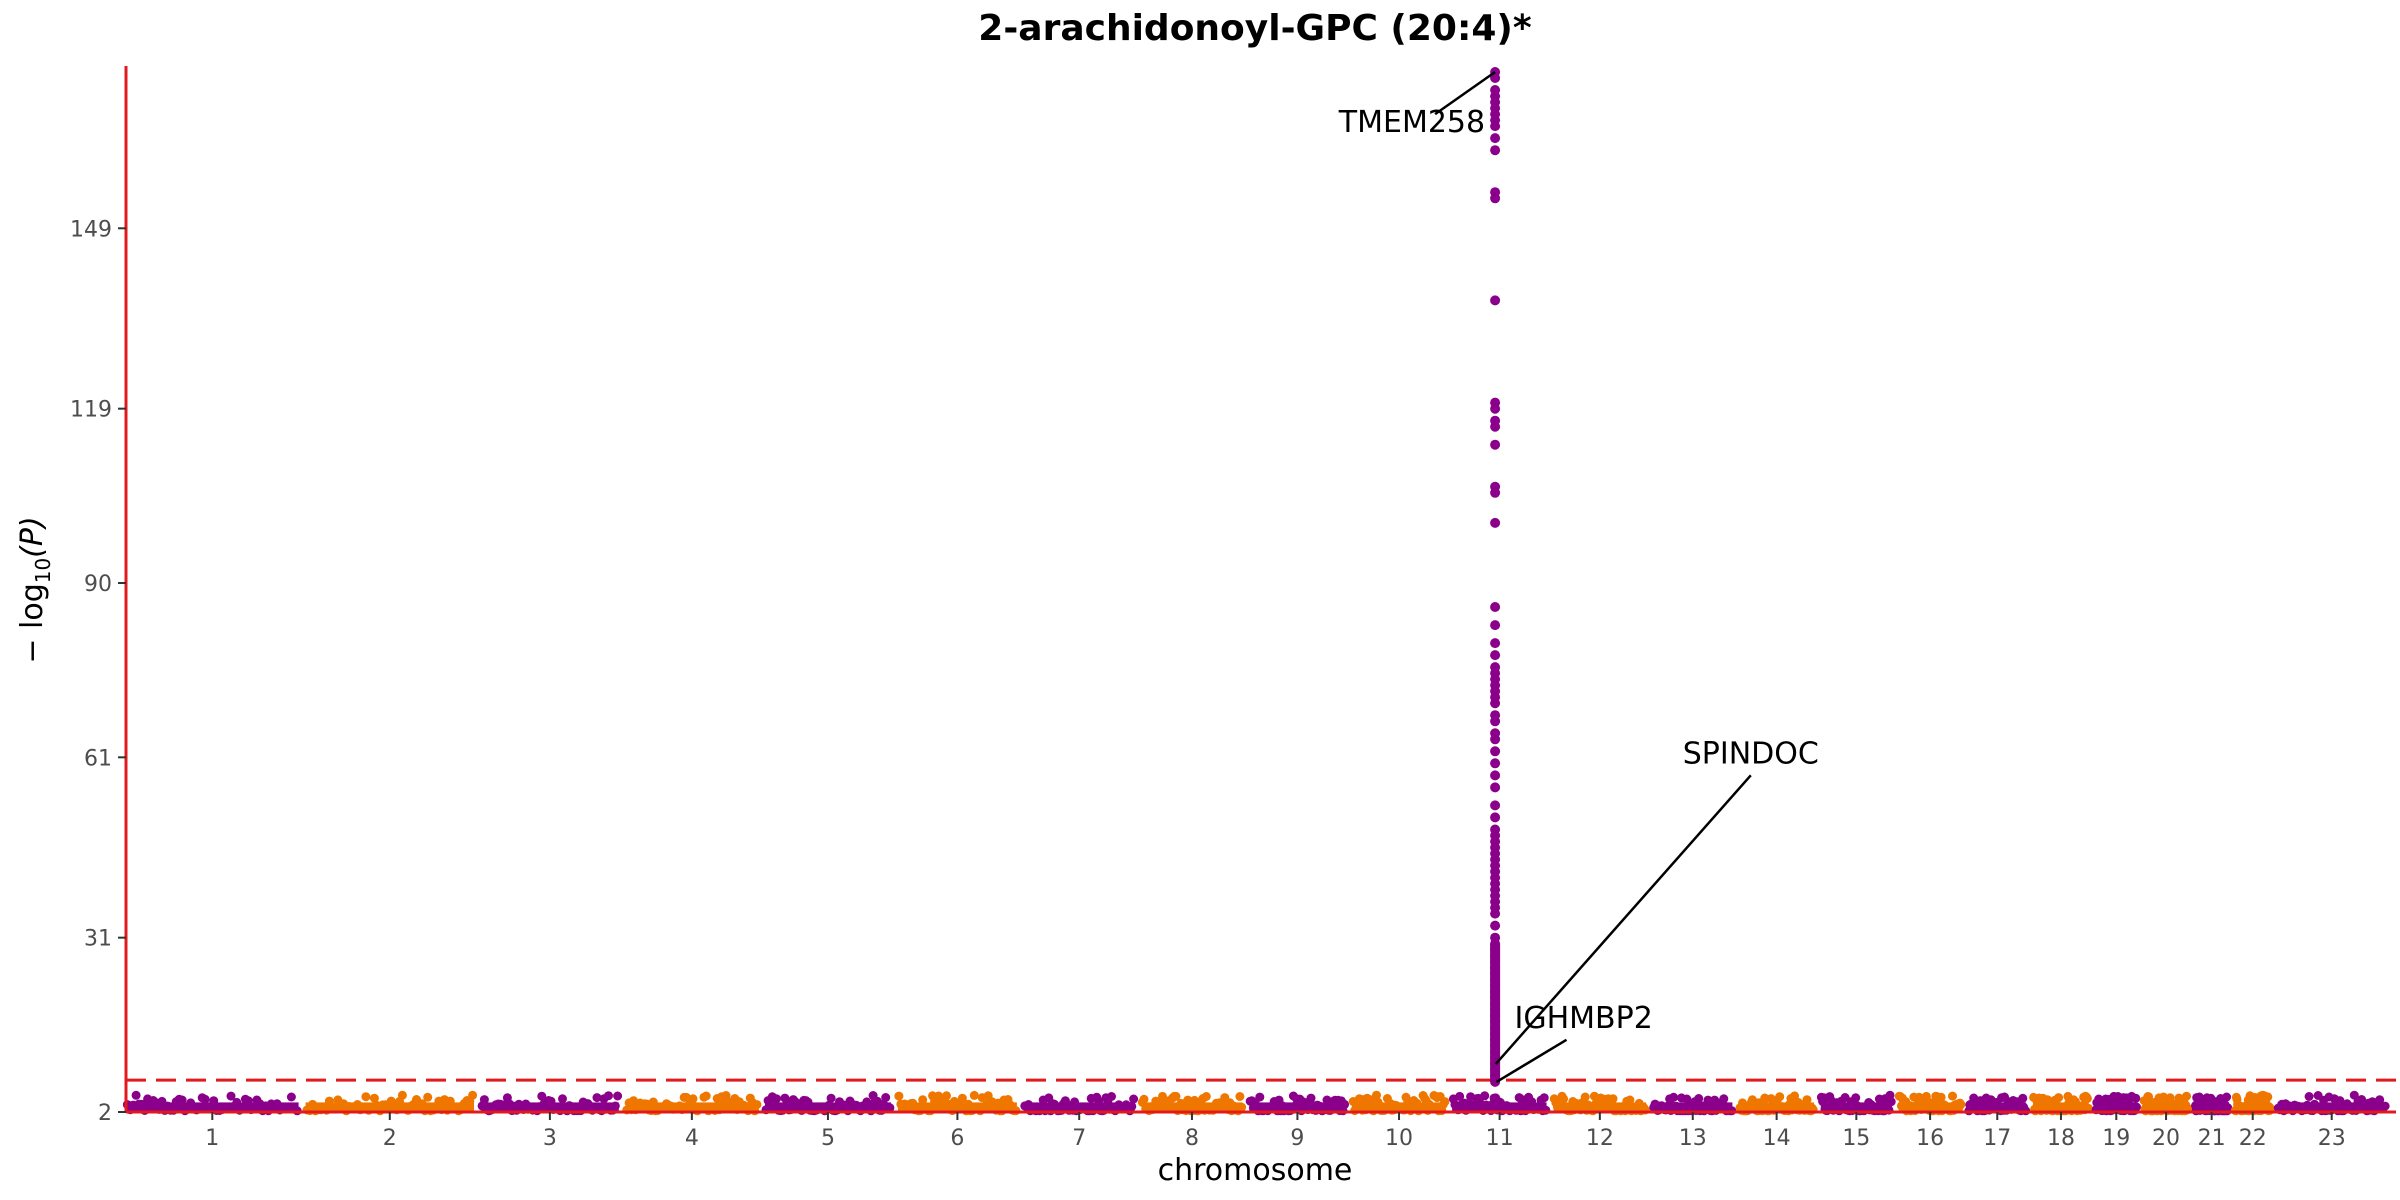  Describe the element at coordinates (32, 623) in the screenshot. I see `y-axis-title-prefix: − log` at that location.